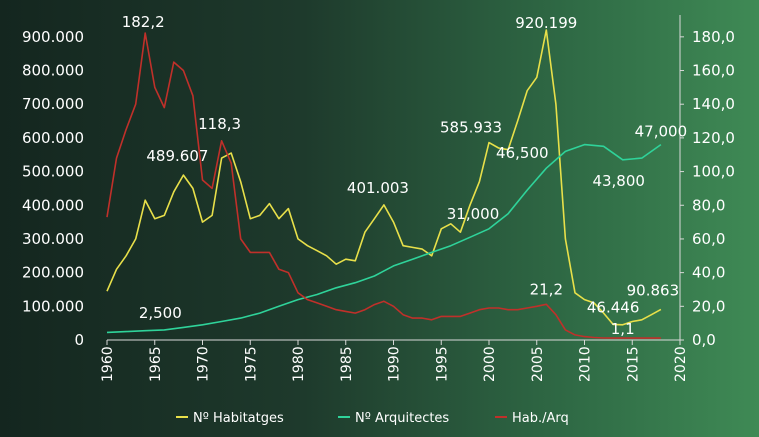  What do you see at coordinates (618, 181) in the screenshot?
I see `data-label: 43,800` at bounding box center [618, 181].